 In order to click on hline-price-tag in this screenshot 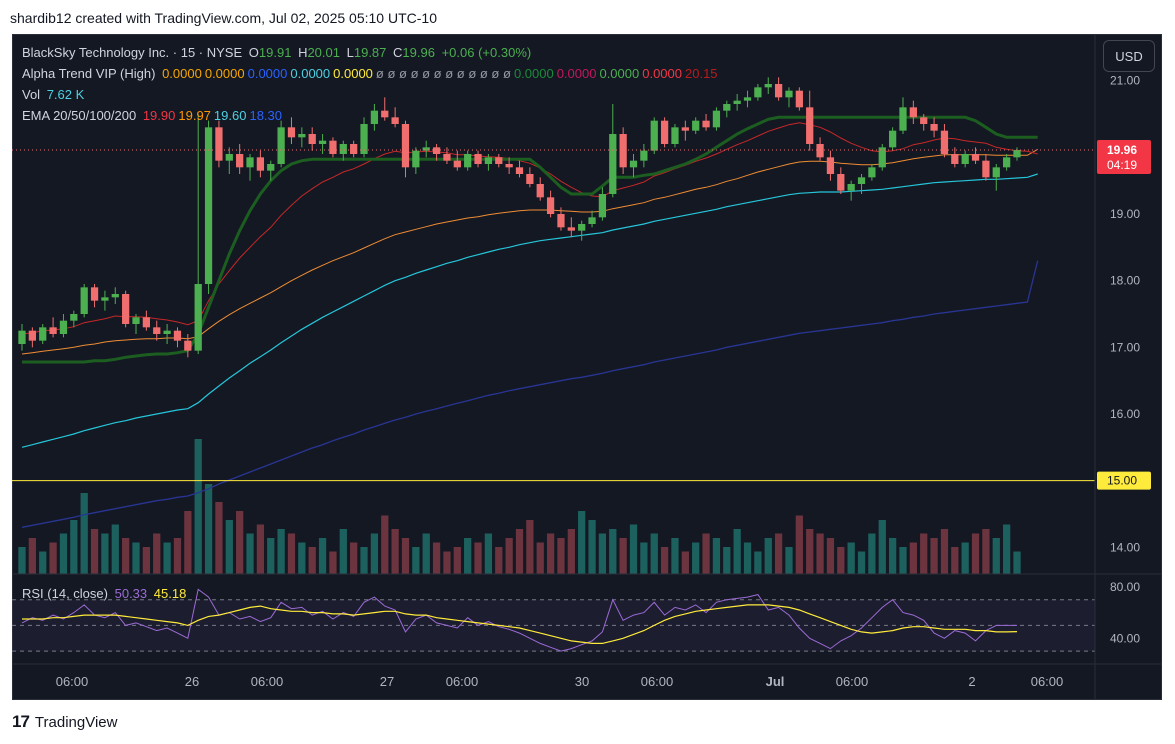, I will do `click(1124, 480)`.